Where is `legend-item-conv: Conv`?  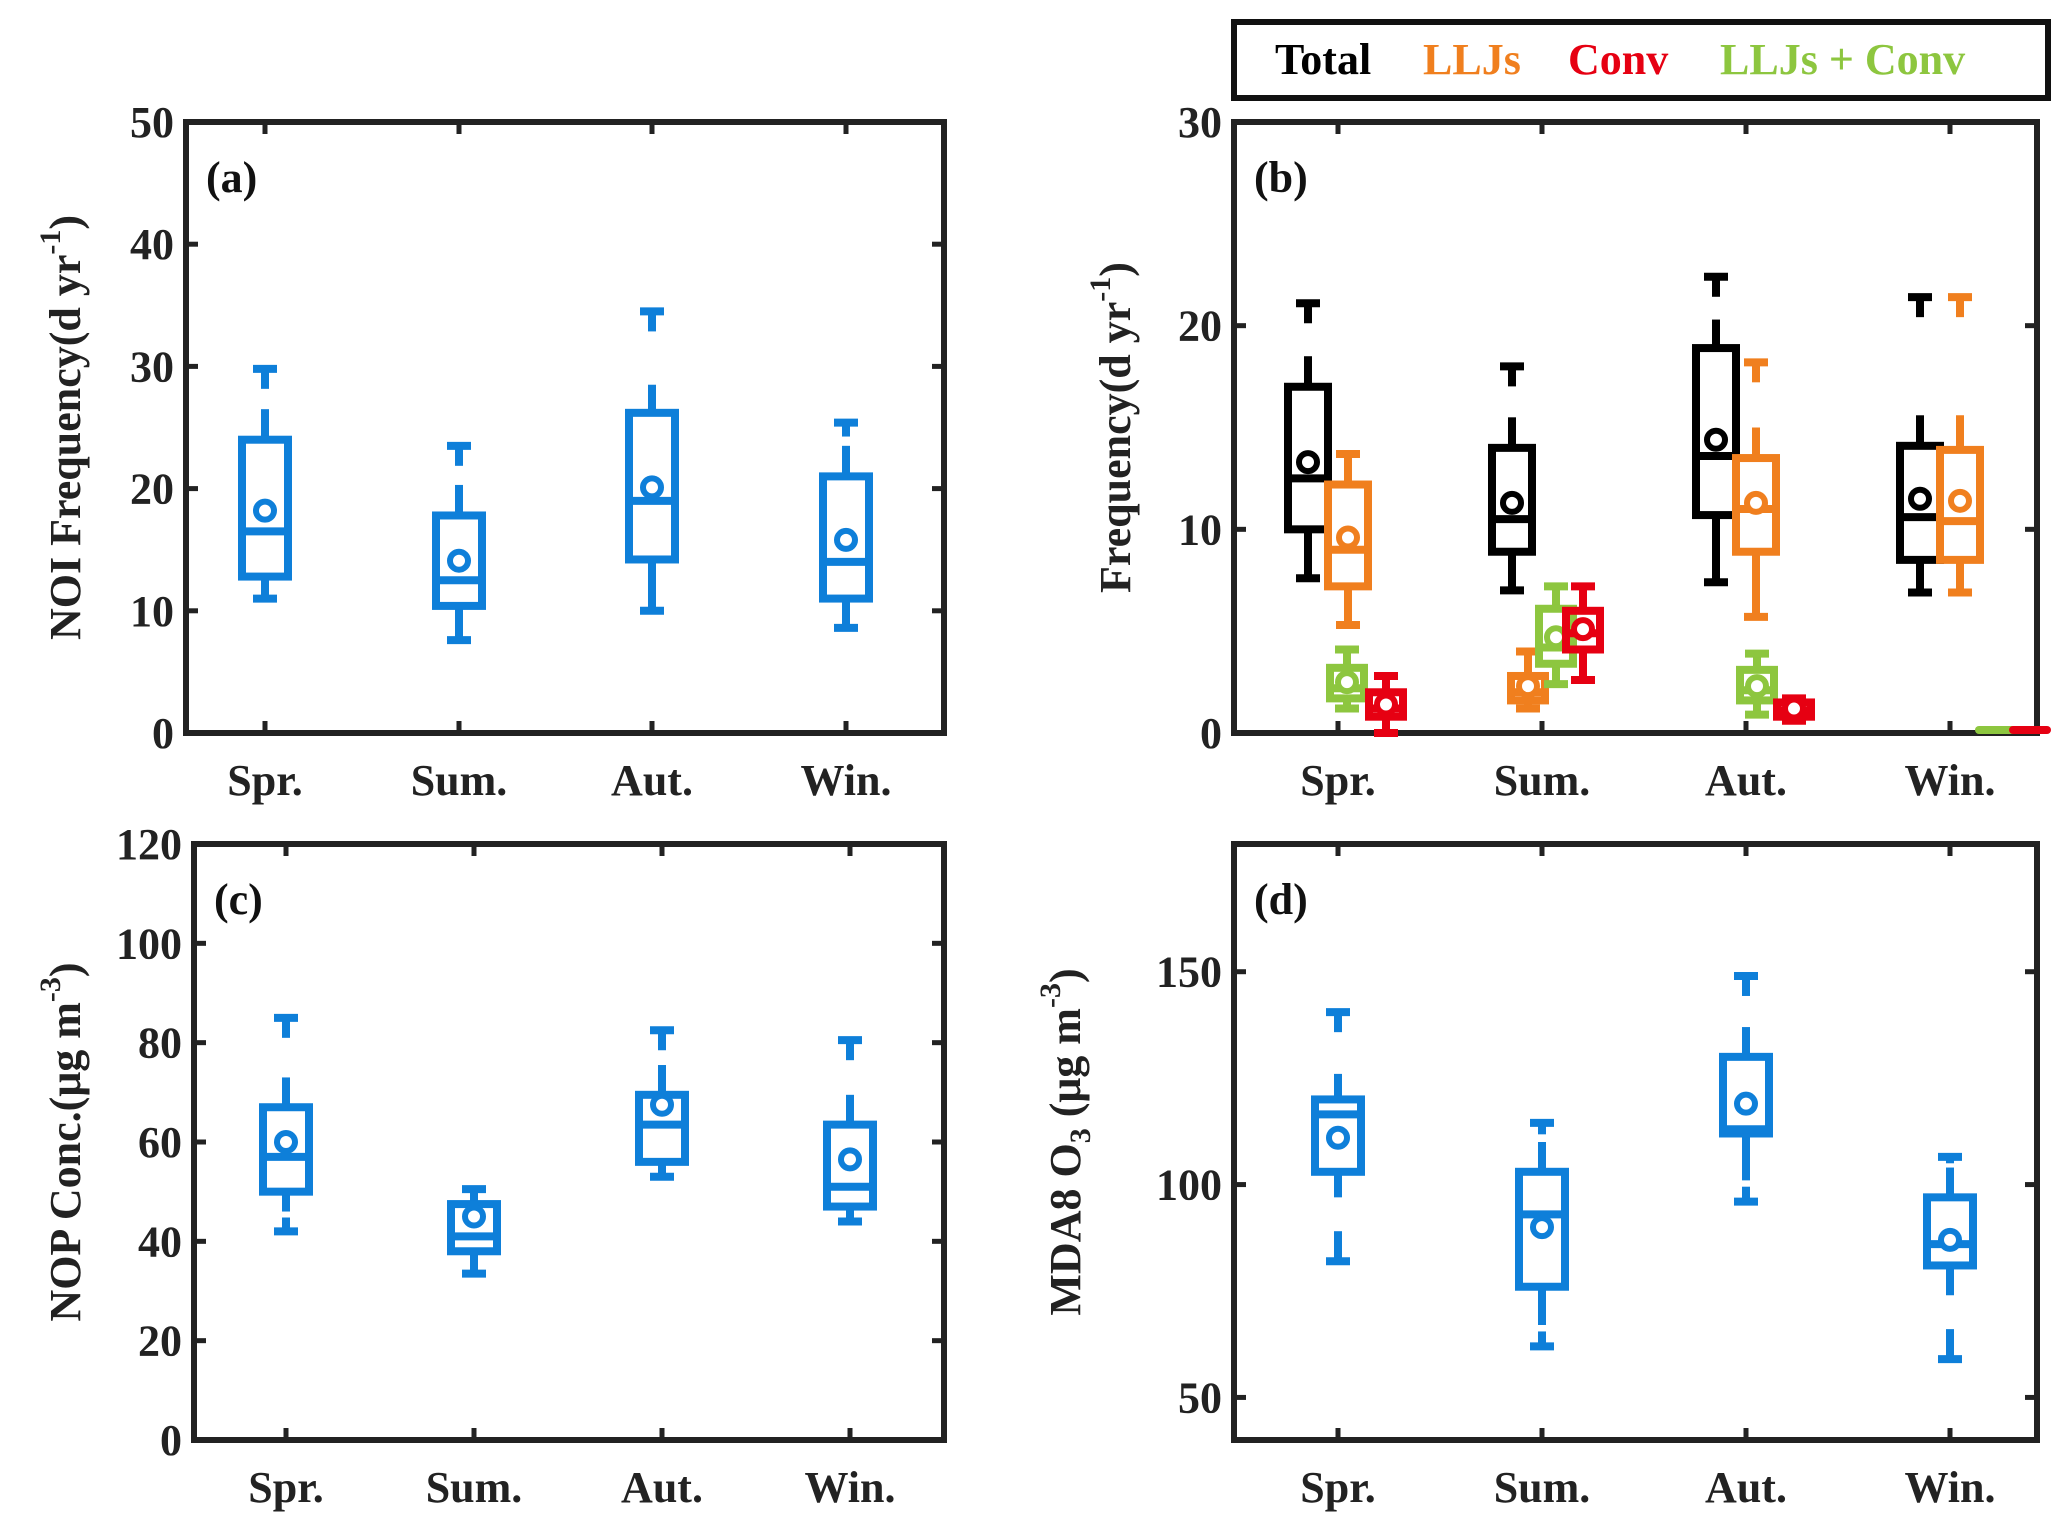
legend-item-conv: Conv is located at coordinates (1618, 59).